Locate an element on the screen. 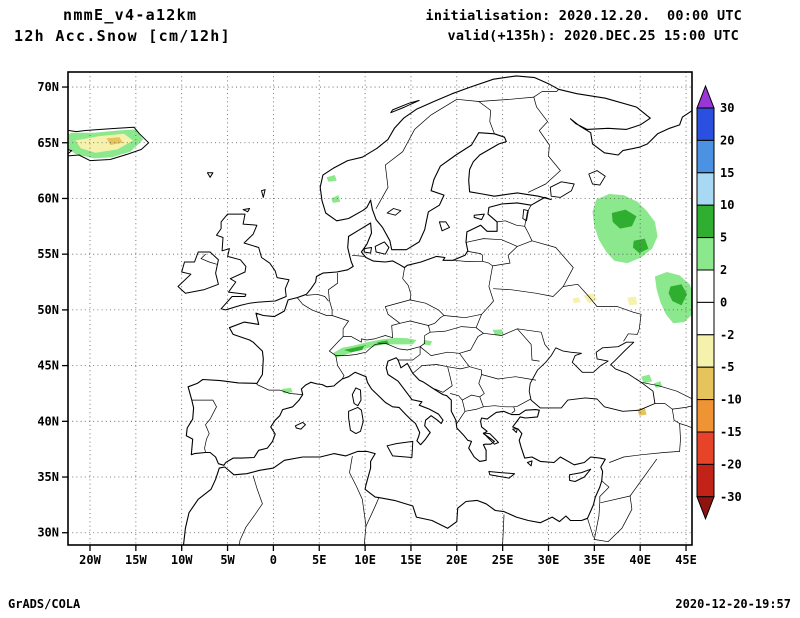  grads-credit: GrADS/COLA is located at coordinates (44, 604).